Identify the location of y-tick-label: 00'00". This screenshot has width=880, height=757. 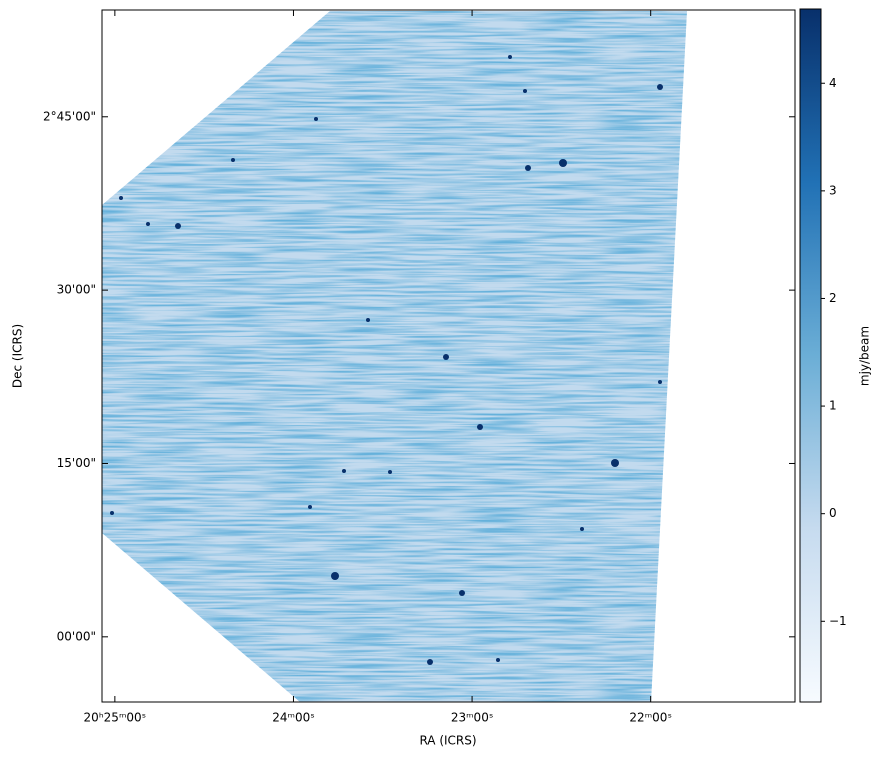
(76, 636).